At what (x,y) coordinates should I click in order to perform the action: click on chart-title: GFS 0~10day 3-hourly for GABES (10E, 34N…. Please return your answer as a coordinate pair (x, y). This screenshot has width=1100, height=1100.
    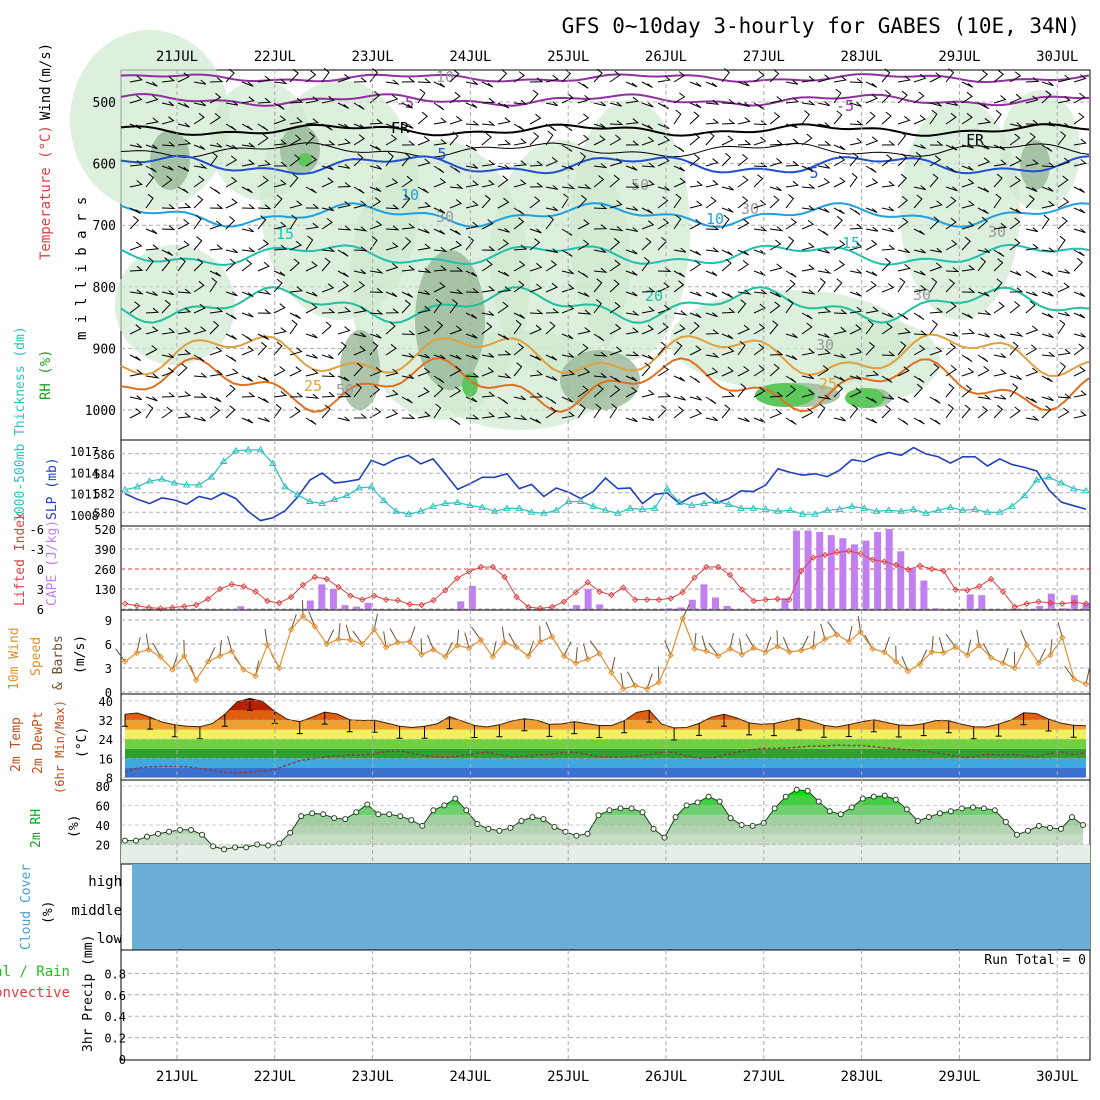
    Looking at the image, I should click on (821, 26).